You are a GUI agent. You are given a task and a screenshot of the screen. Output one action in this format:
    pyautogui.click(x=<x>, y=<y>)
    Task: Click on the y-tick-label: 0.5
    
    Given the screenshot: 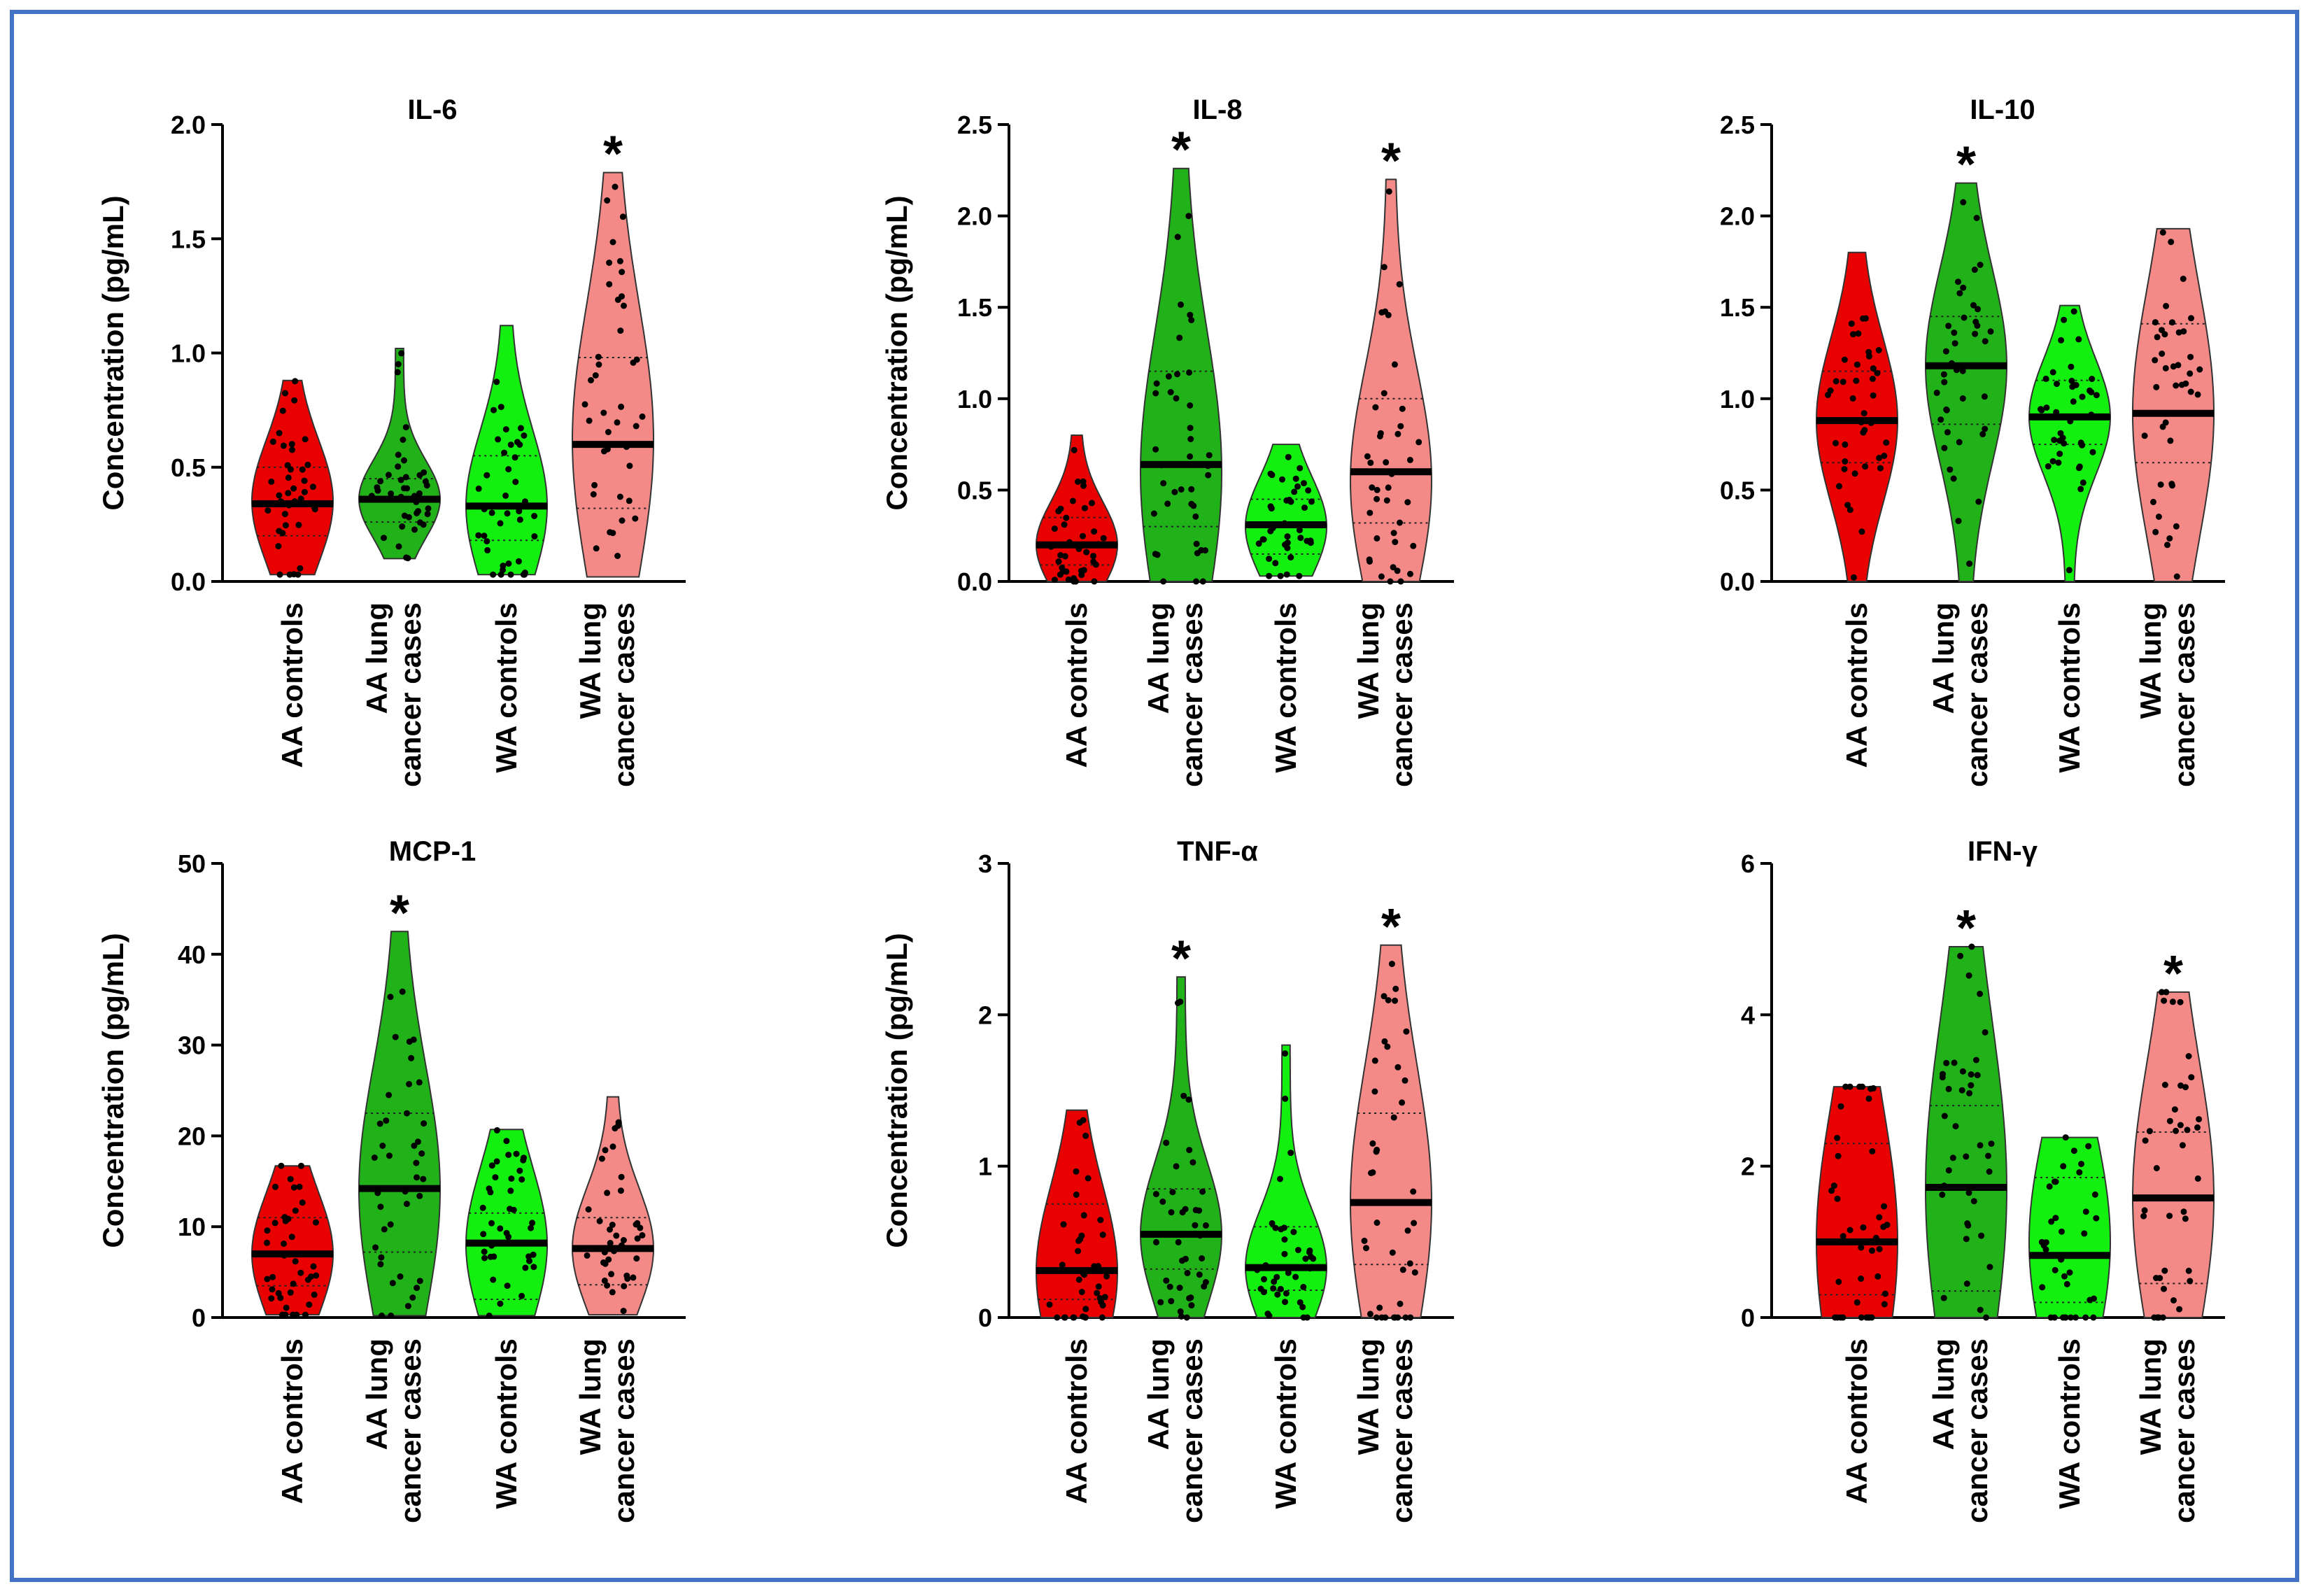 What is the action you would take?
    pyautogui.click(x=975, y=490)
    